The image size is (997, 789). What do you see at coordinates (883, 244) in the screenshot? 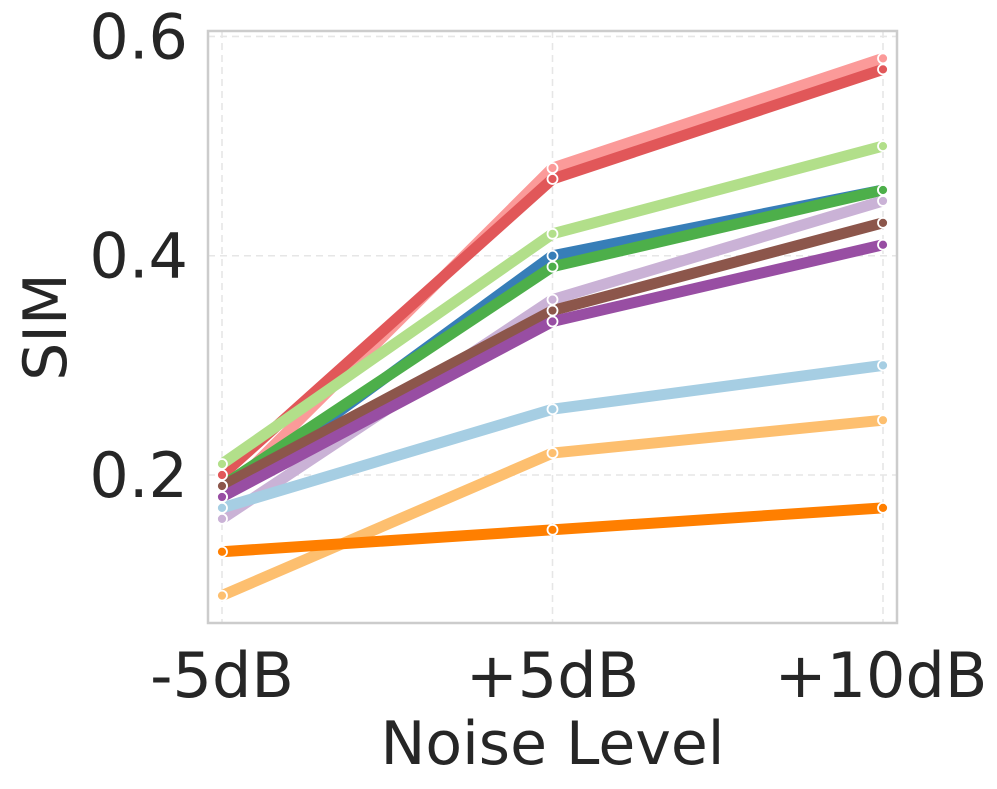
I see `data-point-s8-+10dB` at bounding box center [883, 244].